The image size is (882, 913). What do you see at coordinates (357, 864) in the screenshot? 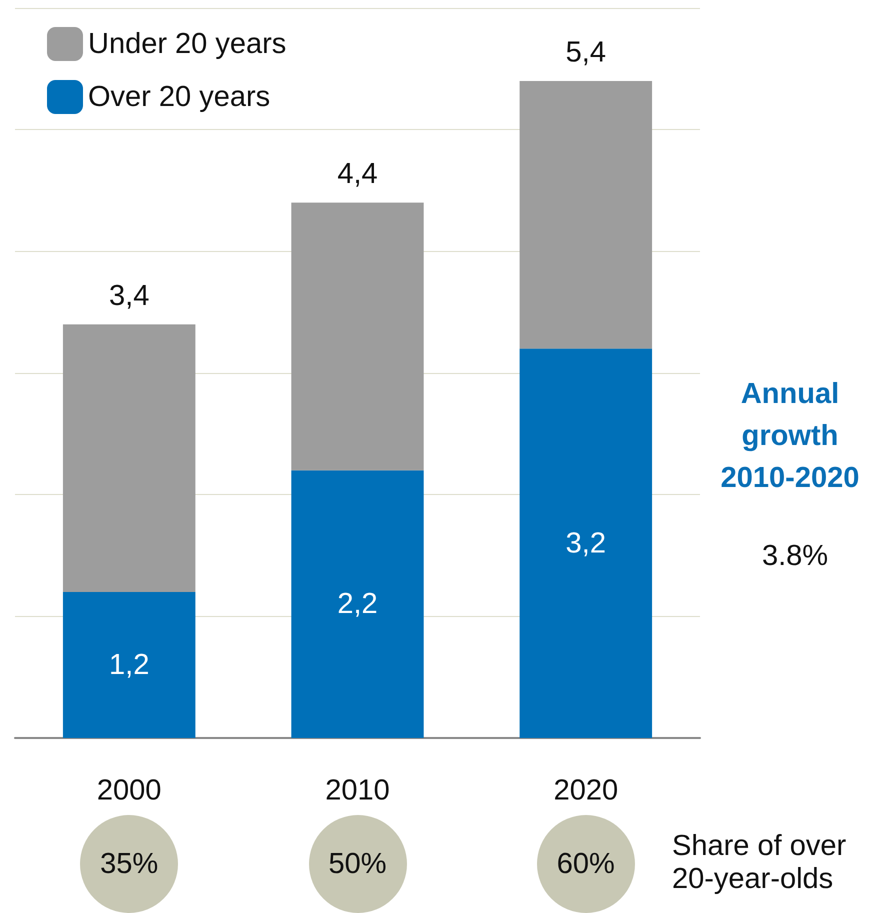
I see `circle-badge: 50%` at bounding box center [357, 864].